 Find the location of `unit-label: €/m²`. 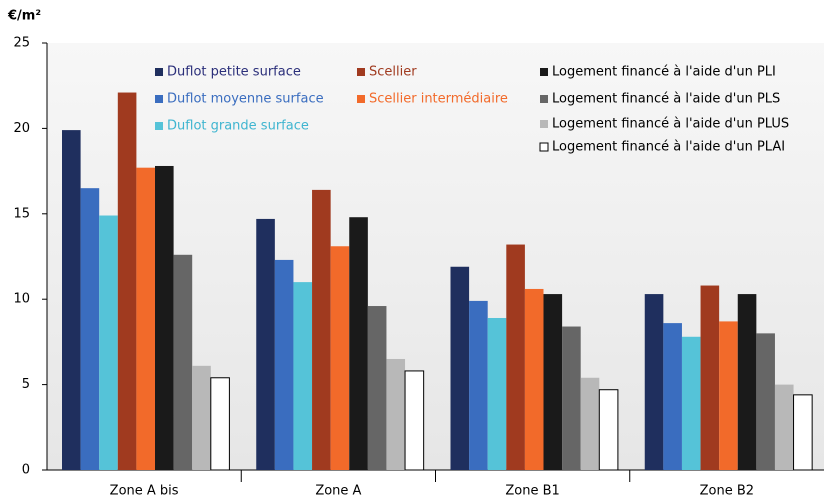

unit-label: €/m² is located at coordinates (24, 16).